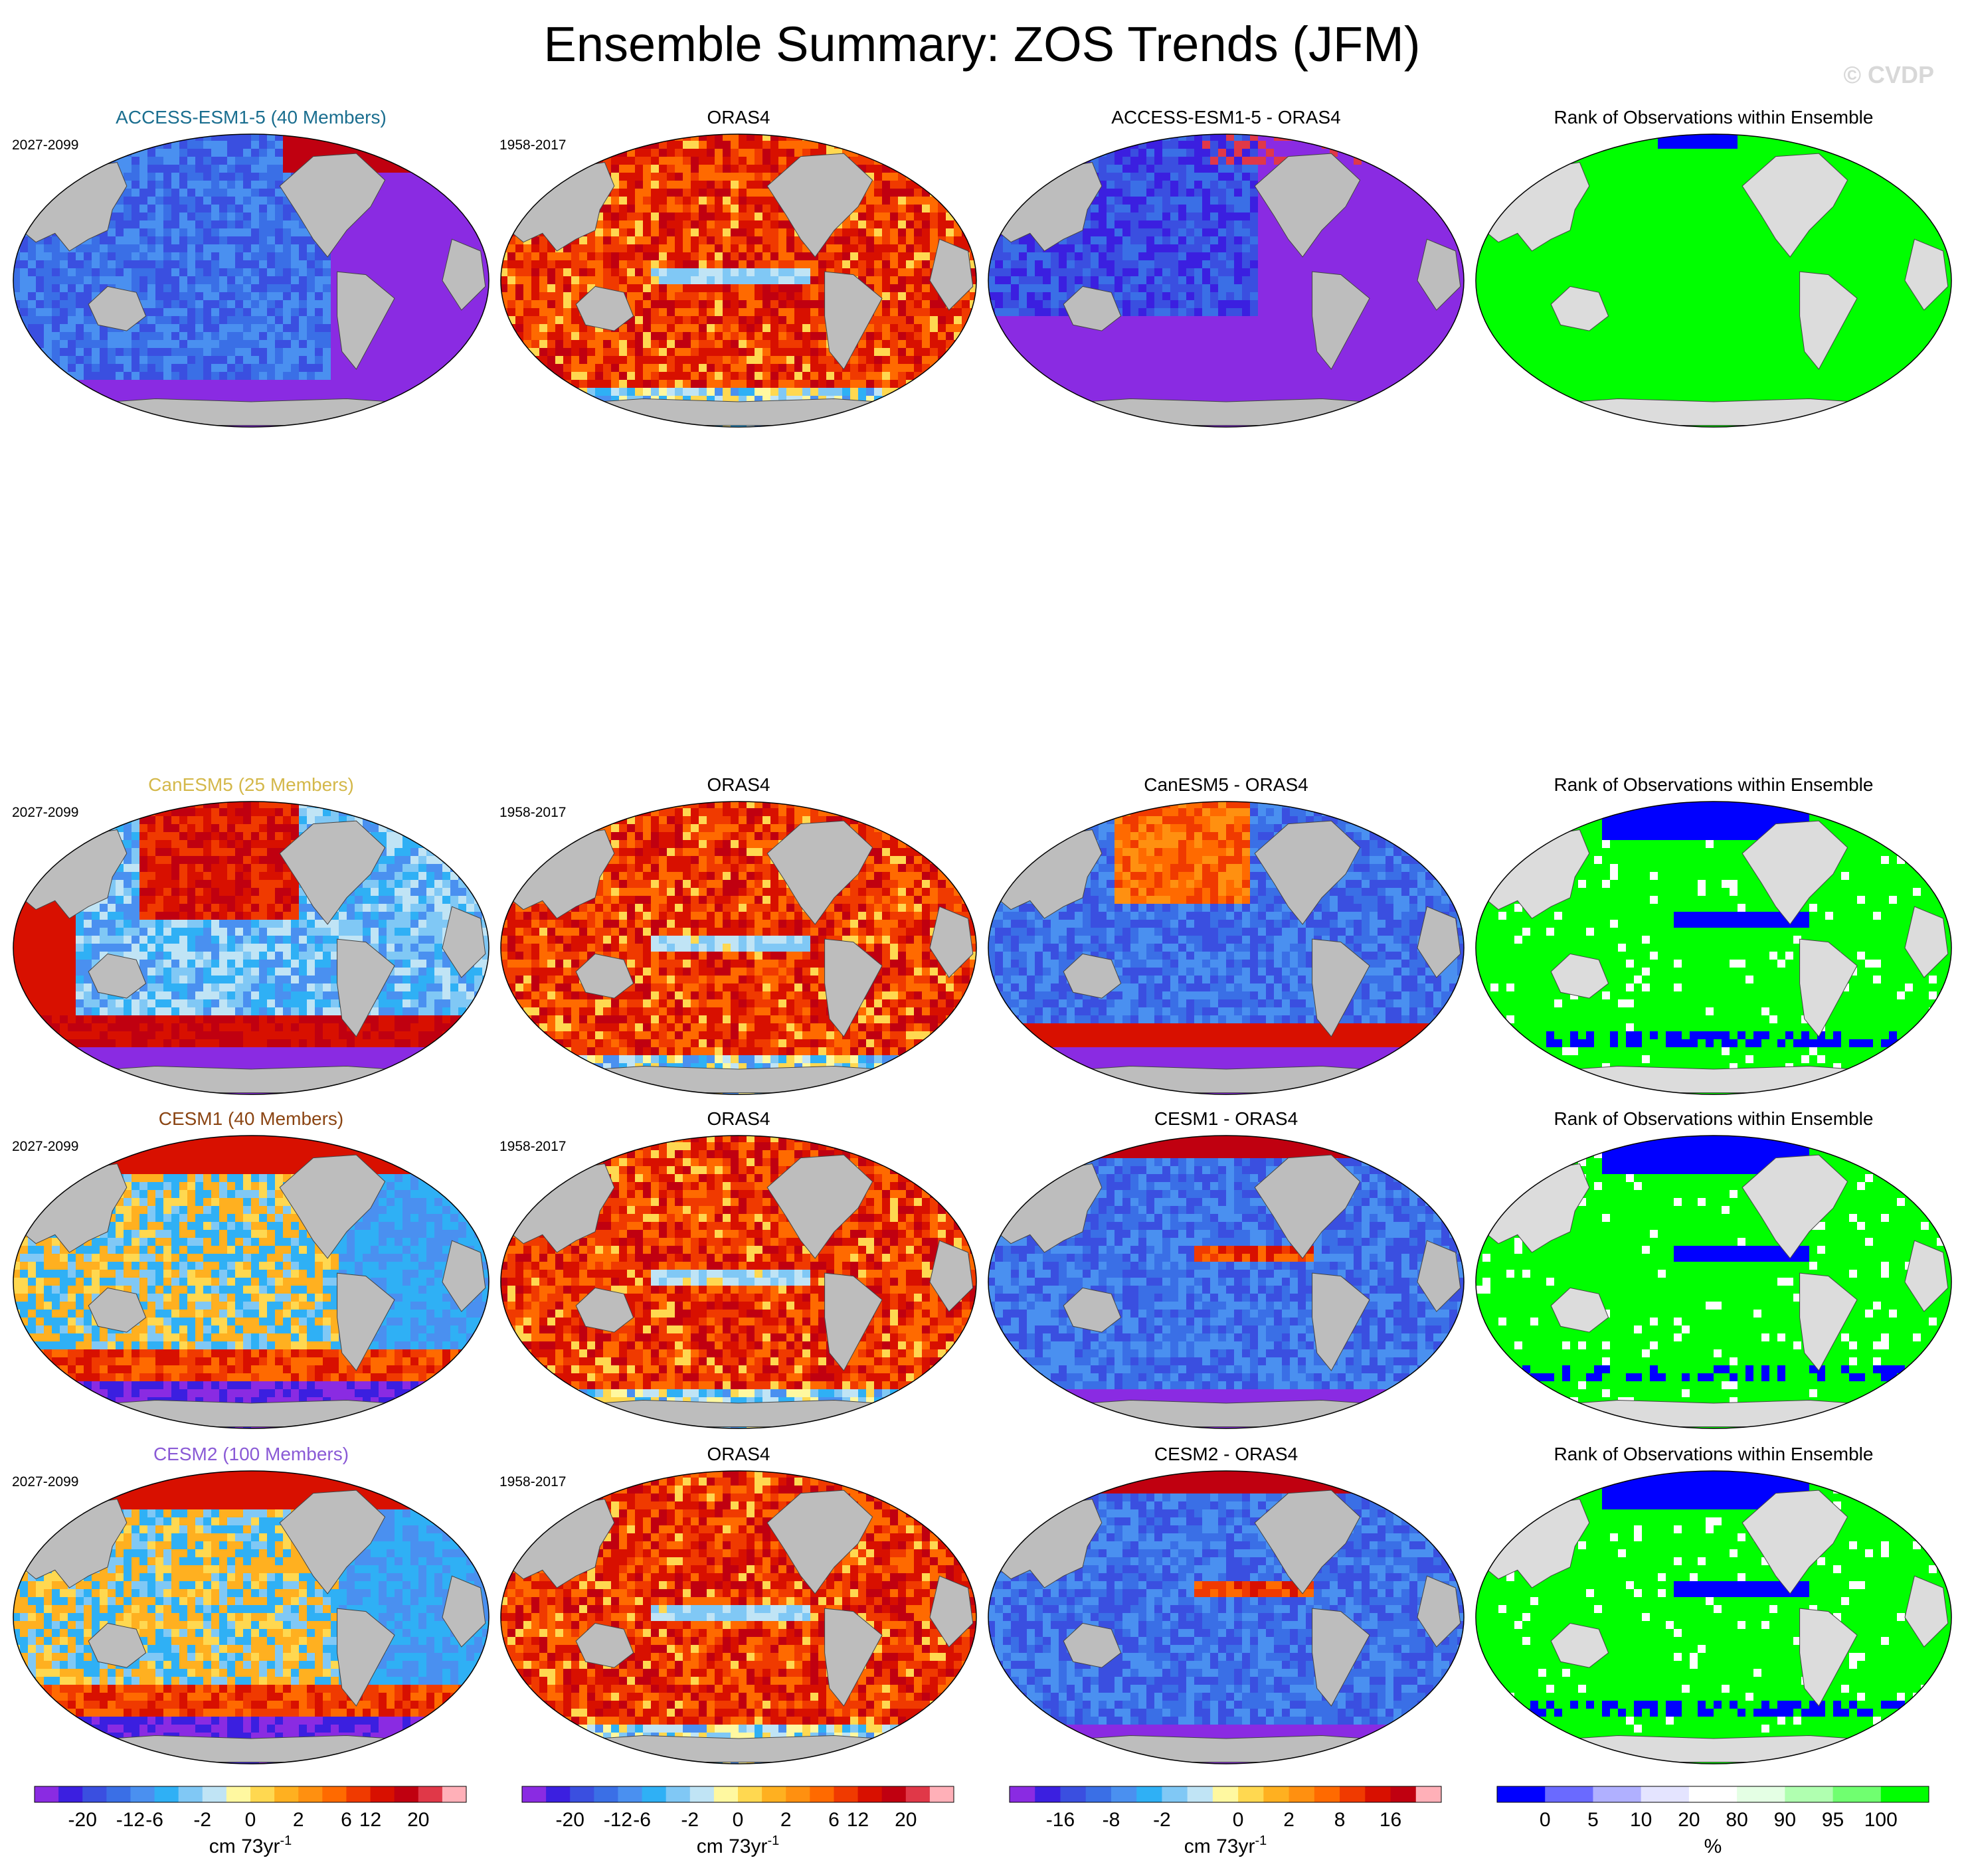 The width and height of the screenshot is (1964, 1876). Describe the element at coordinates (1390, 1820) in the screenshot. I see `colorbar-tick-label: 16` at that location.